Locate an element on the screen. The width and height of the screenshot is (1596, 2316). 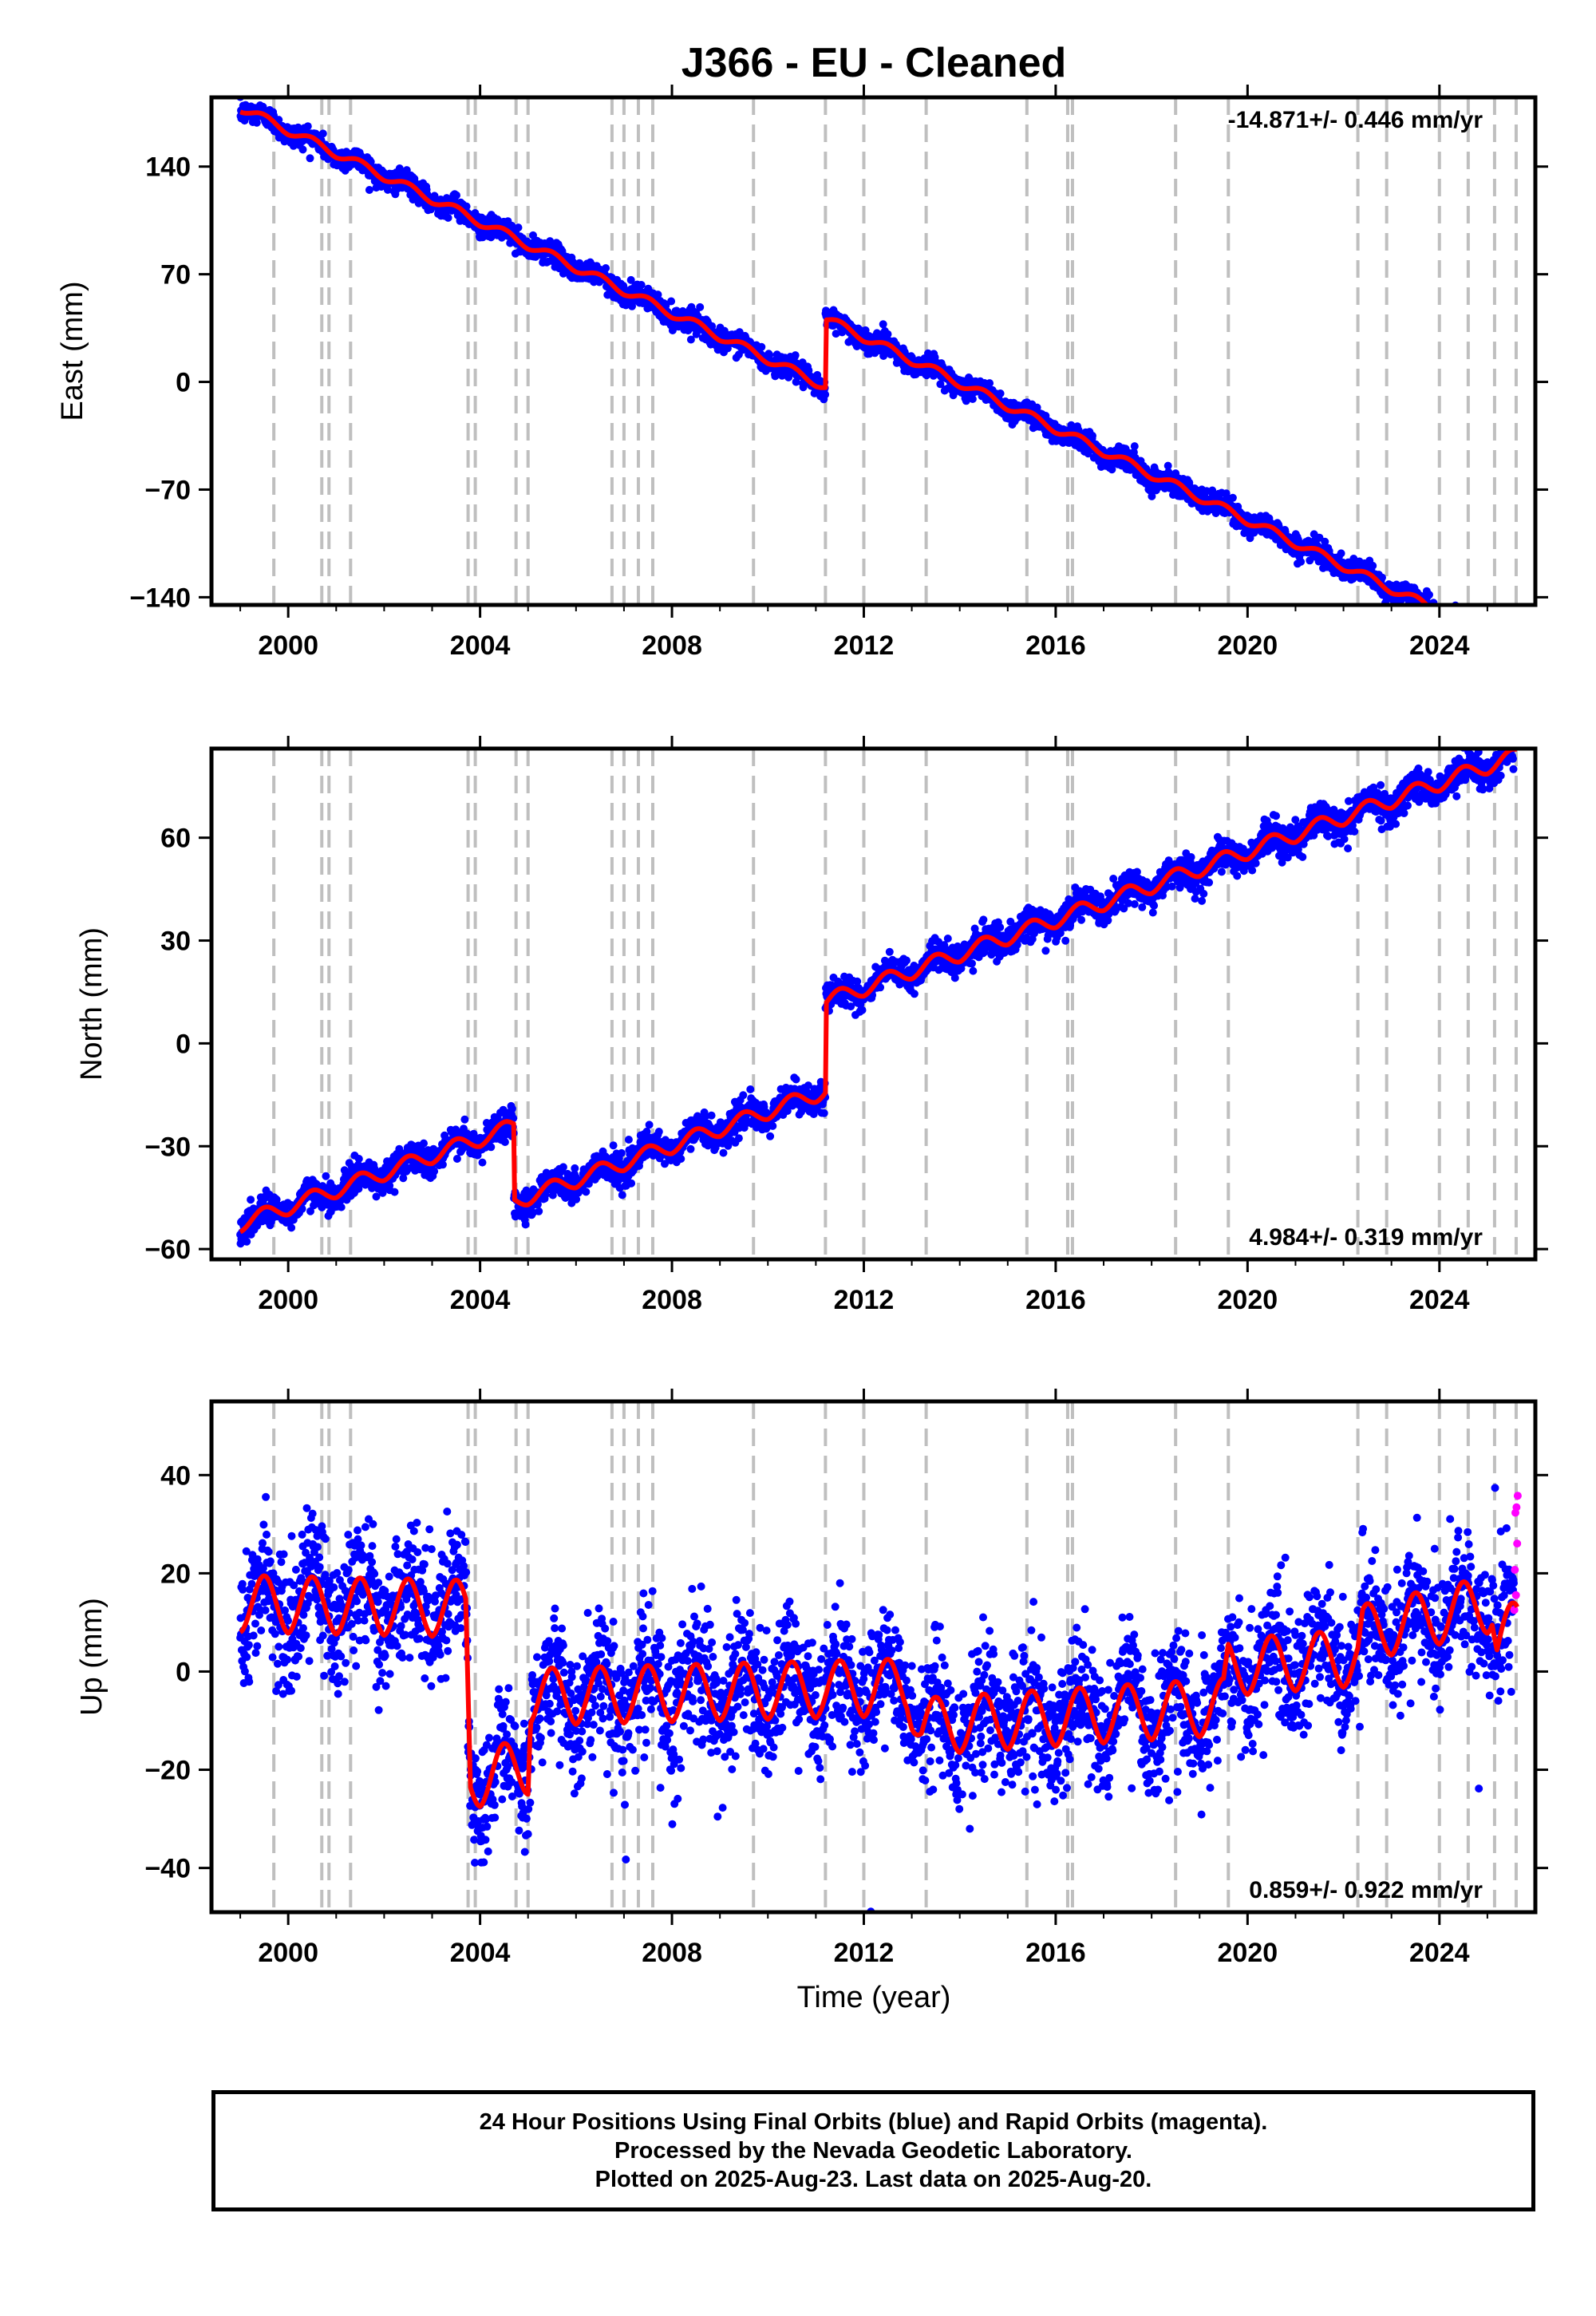
y-tick-label: 20 is located at coordinates (175, 1574).